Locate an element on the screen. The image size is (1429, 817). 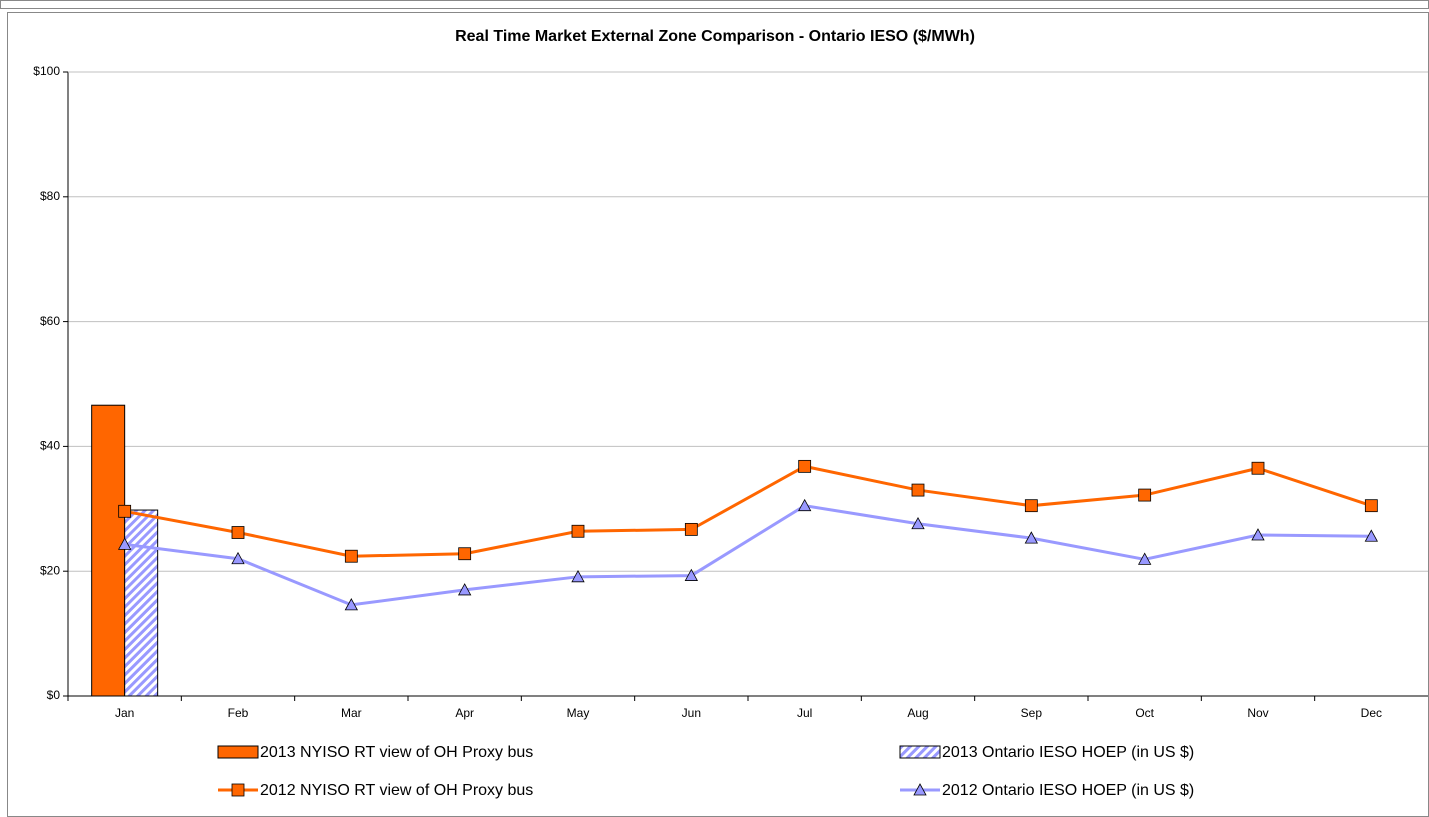
y-tick-label: $0 is located at coordinates (54, 695).